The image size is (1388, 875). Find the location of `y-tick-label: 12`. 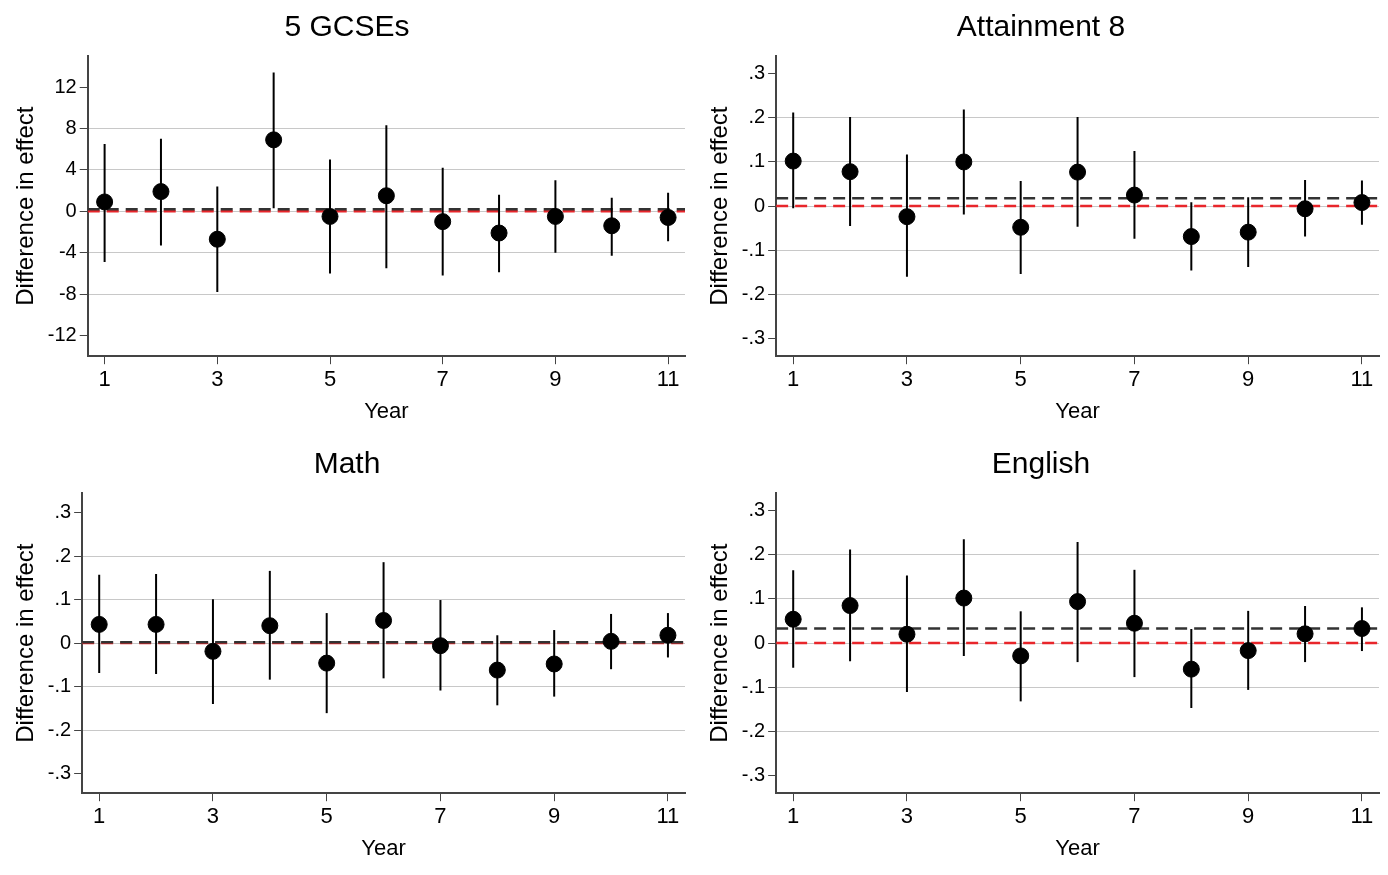

y-tick-label: 12 is located at coordinates (65, 85).